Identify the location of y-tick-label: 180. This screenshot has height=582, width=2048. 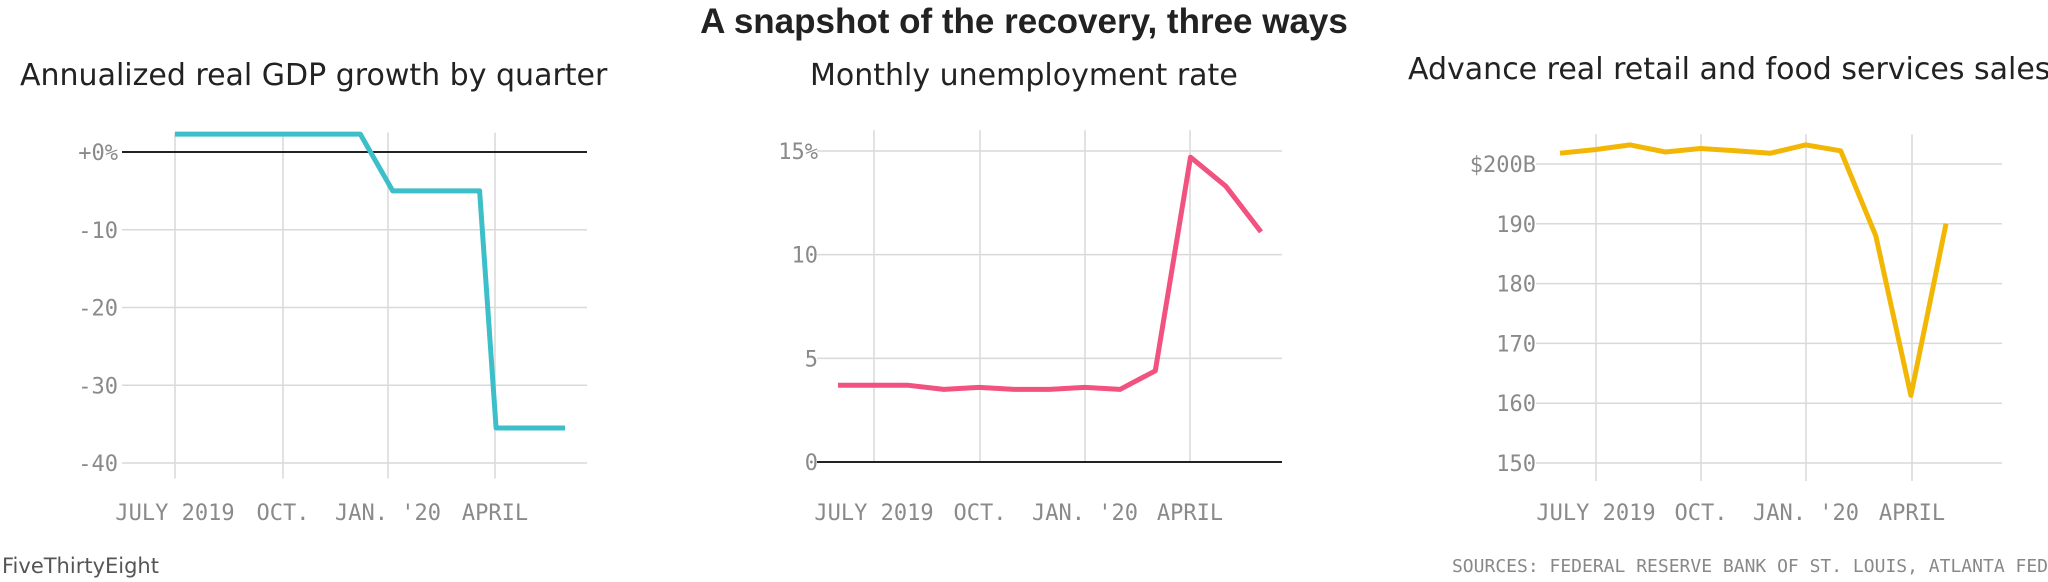
(1516, 285).